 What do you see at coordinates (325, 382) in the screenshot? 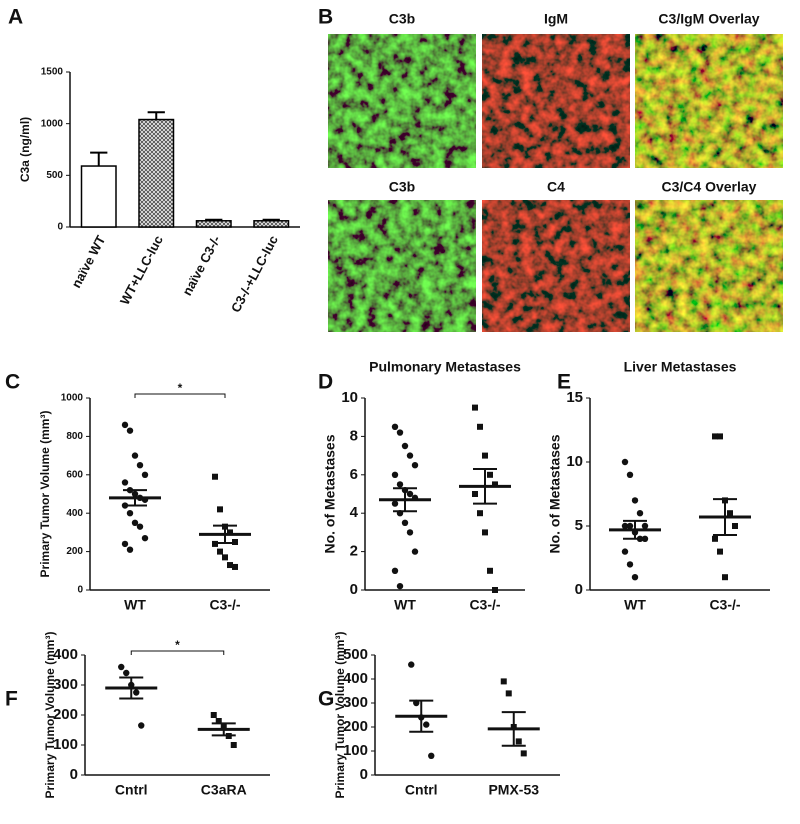
I see `panel-label: D` at bounding box center [325, 382].